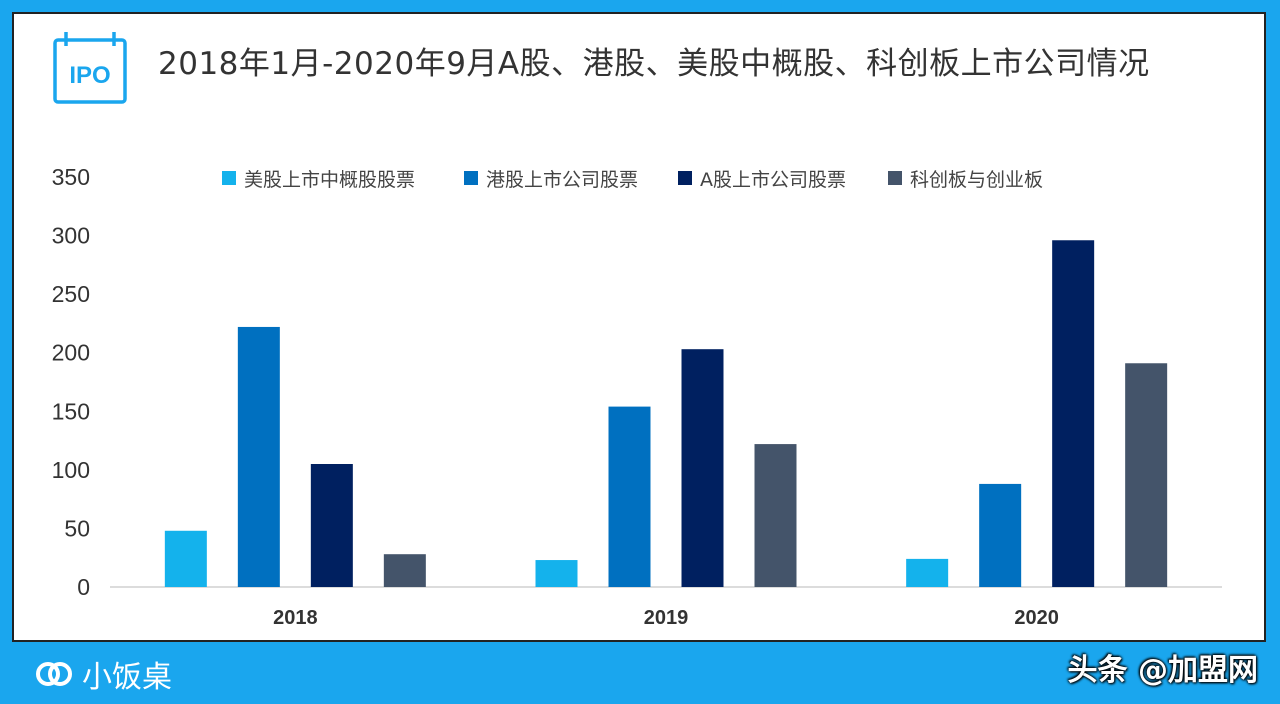 The image size is (1280, 704). What do you see at coordinates (77, 528) in the screenshot?
I see `y-tick-label: 50` at bounding box center [77, 528].